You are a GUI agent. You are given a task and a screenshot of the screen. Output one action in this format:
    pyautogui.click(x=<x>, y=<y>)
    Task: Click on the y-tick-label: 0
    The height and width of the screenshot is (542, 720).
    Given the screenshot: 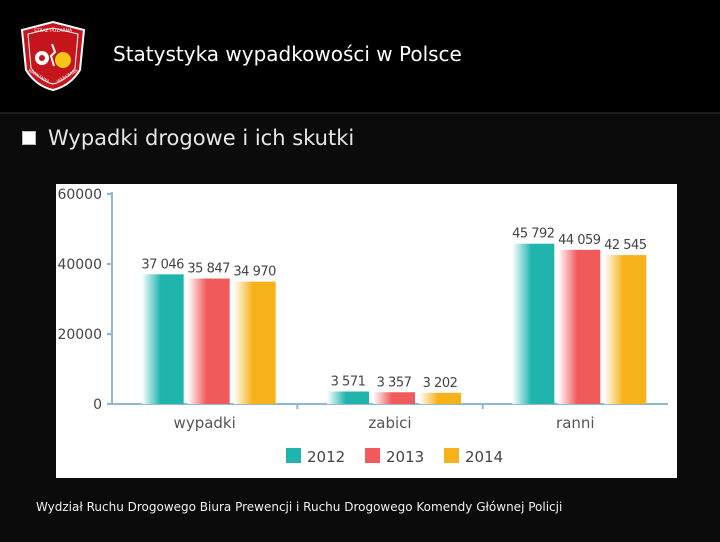 What is the action you would take?
    pyautogui.click(x=97, y=405)
    